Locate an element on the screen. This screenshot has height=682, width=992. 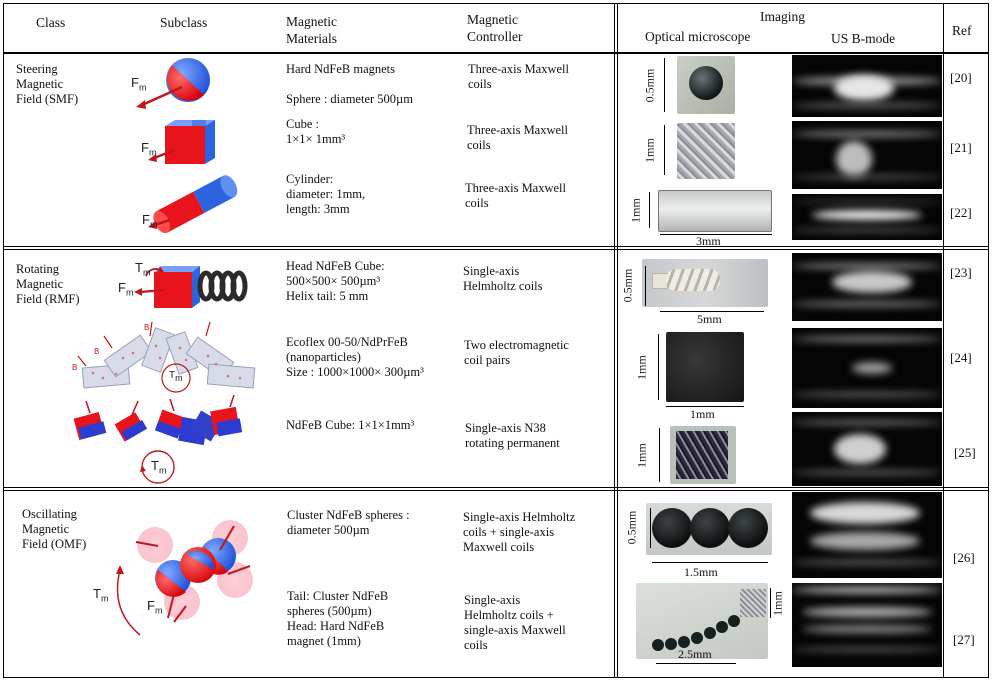
scale-v-helix: 0.5mm is located at coordinates (627, 285).